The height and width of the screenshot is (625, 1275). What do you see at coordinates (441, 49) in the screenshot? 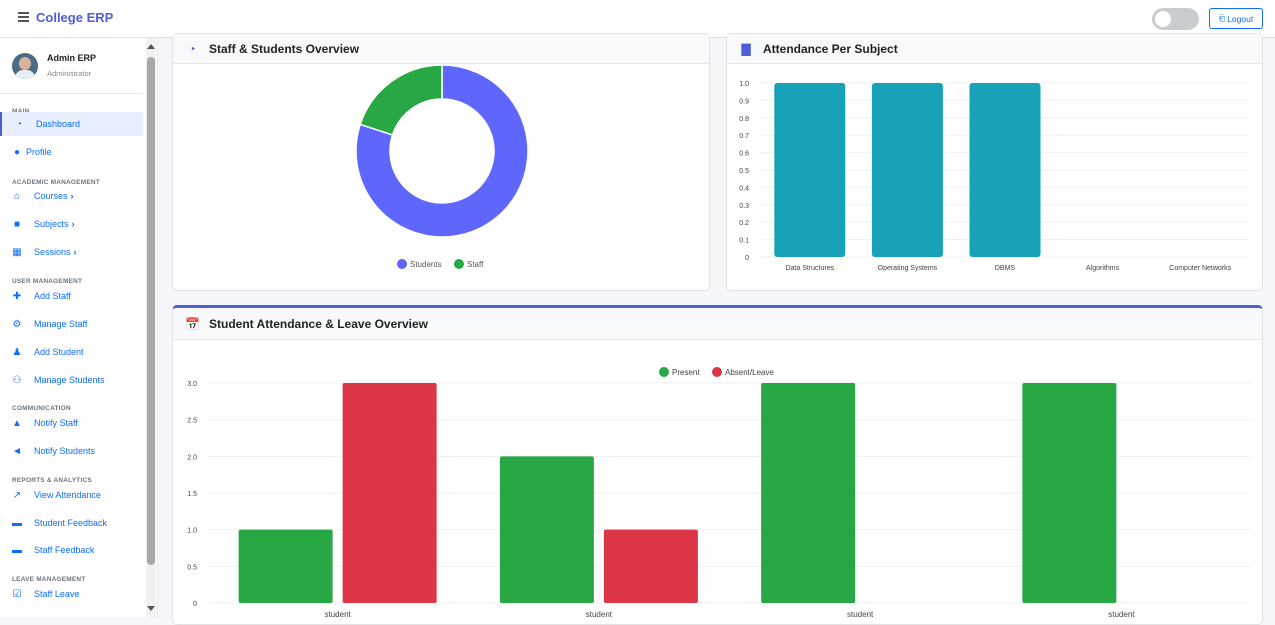
I see `card-header: ◔ Staff & Students Overview` at bounding box center [441, 49].